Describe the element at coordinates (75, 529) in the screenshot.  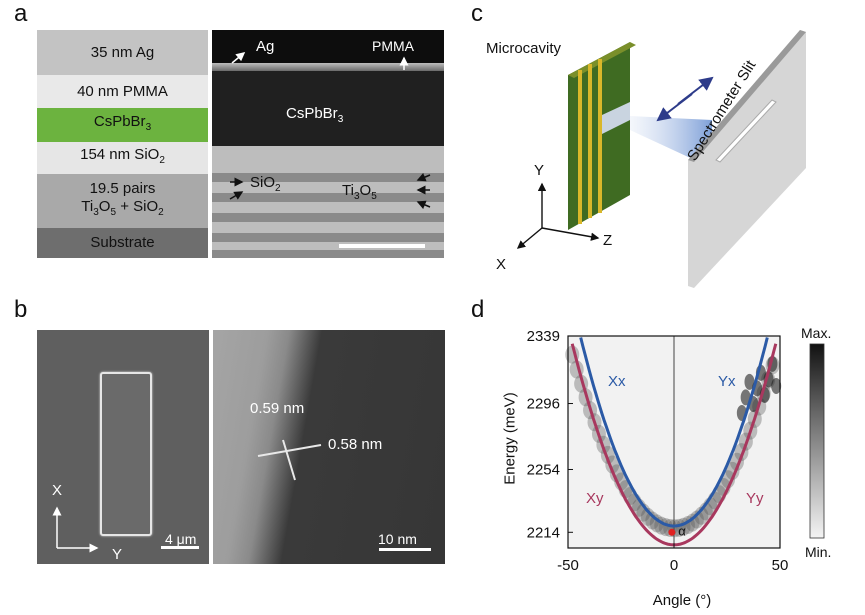
I see `sem-axes` at that location.